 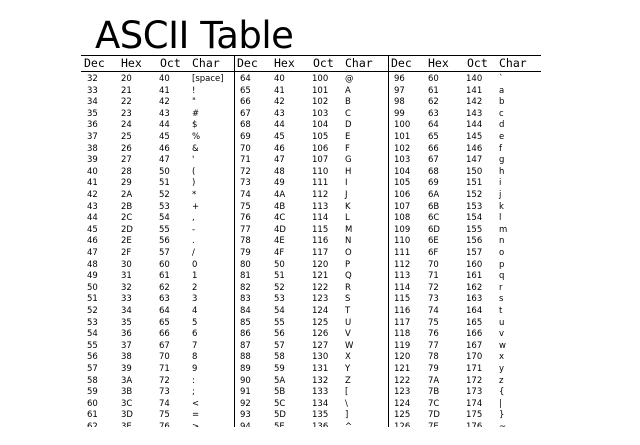 What do you see at coordinates (194, 229) in the screenshot?
I see `cell-char: -` at bounding box center [194, 229].